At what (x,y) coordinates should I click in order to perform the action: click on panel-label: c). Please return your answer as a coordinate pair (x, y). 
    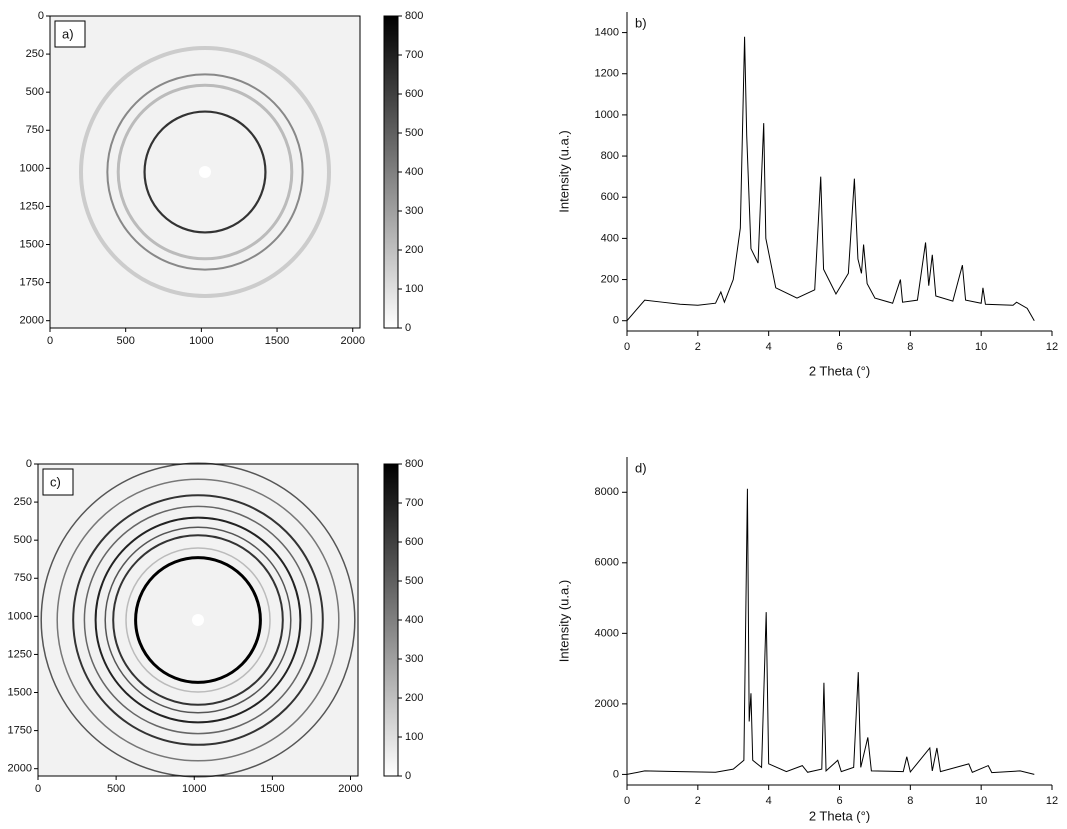
    Looking at the image, I should click on (55, 481).